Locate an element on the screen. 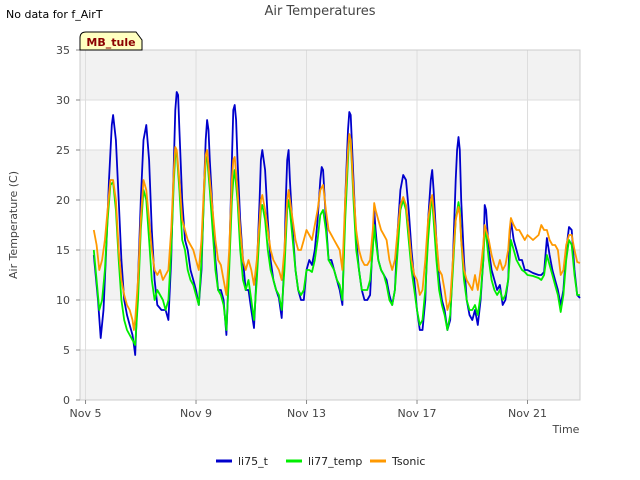 This screenshot has height=480, width=640. y-tick-label: 25 is located at coordinates (63, 150).